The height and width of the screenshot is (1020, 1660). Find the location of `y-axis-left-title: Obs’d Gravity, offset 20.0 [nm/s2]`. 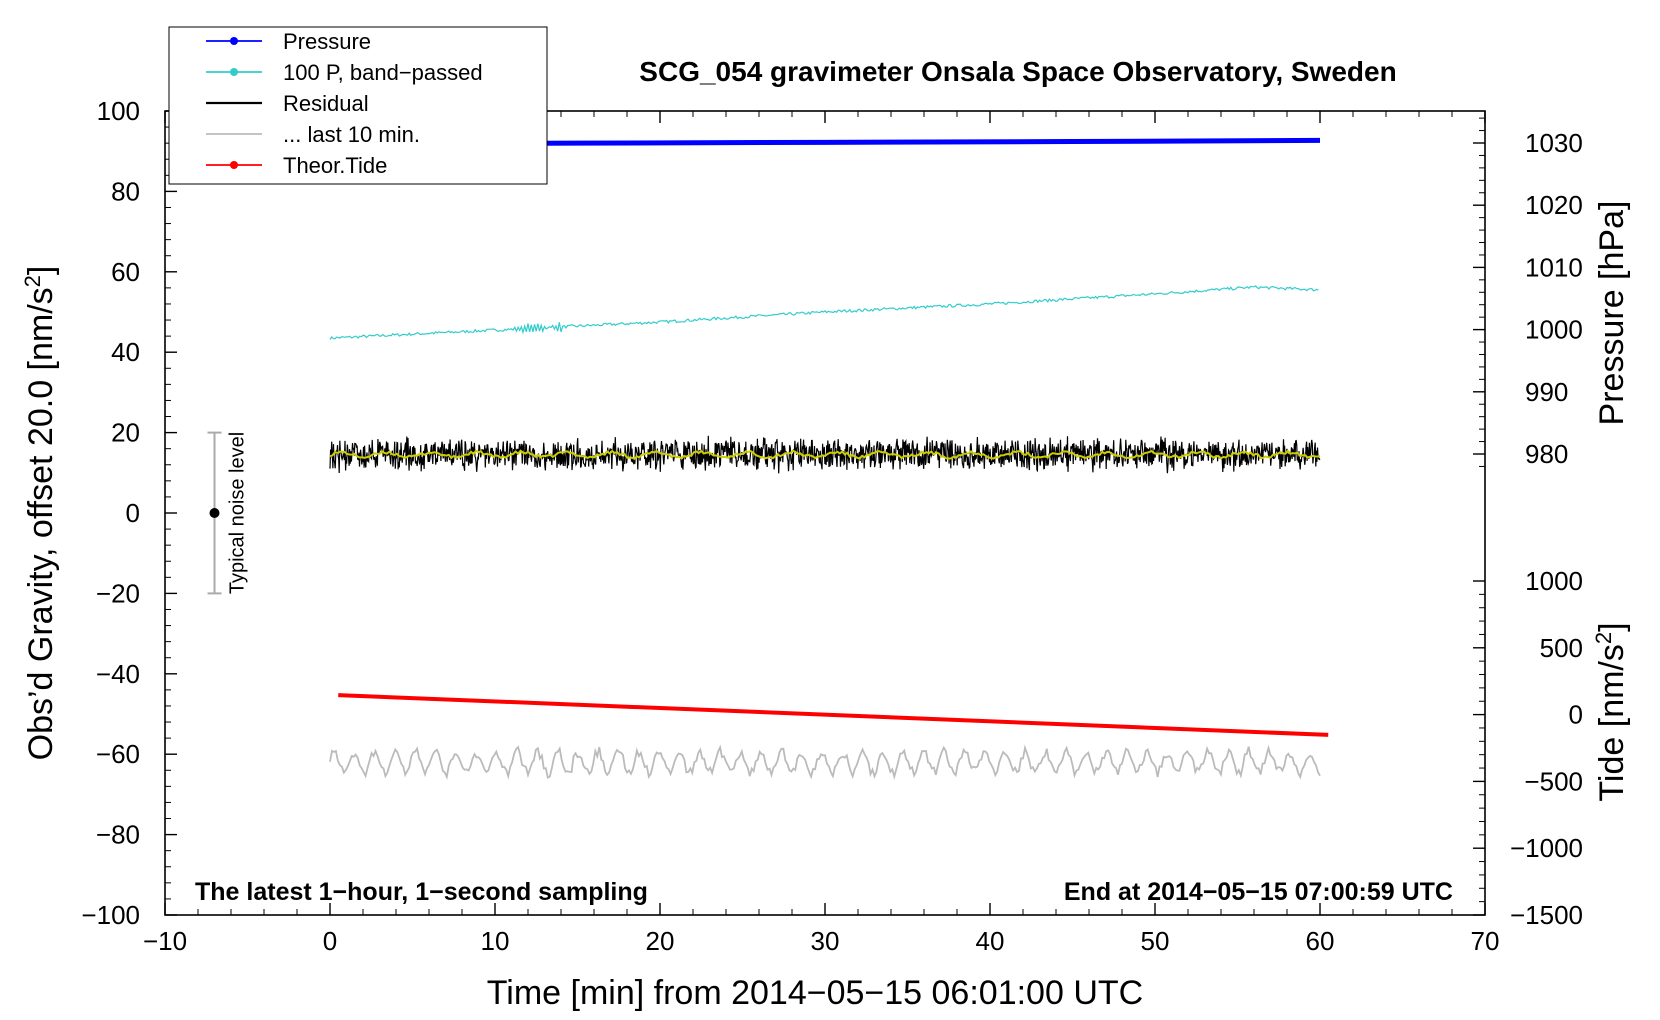

y-axis-left-title: Obs’d Gravity, offset 20.0 [nm/s2] is located at coordinates (40, 513).